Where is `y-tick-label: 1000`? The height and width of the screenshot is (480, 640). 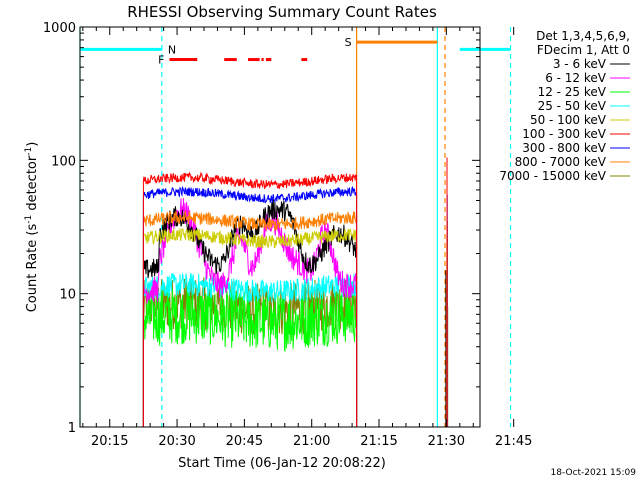
y-tick-label: 1000 is located at coordinates (59, 28).